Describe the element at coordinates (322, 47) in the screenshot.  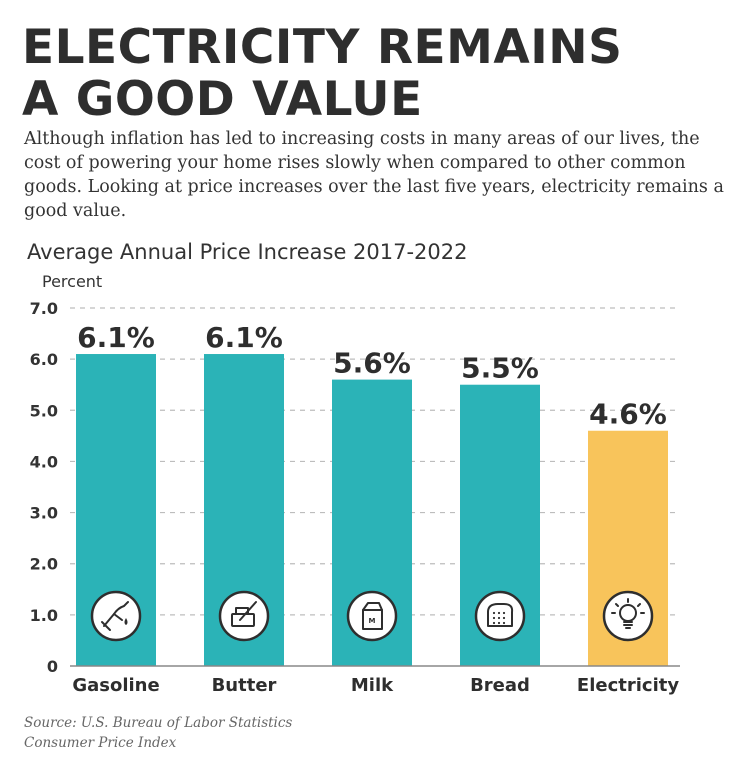
I see `headline-line-1: ELECTRICITY REMAINS` at that location.